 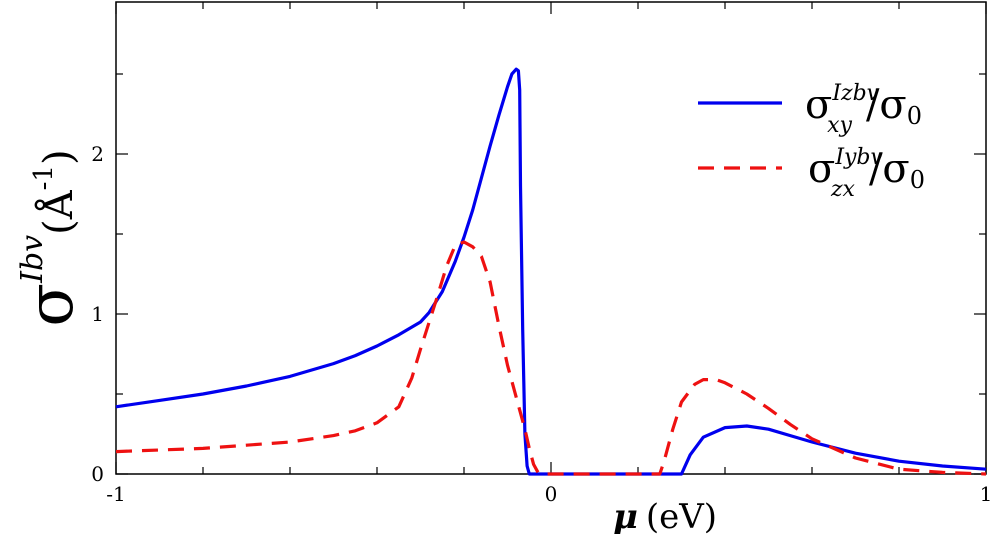 I want to click on legend-label-1: σIzbv xy/σ0, so click(x=863, y=109).